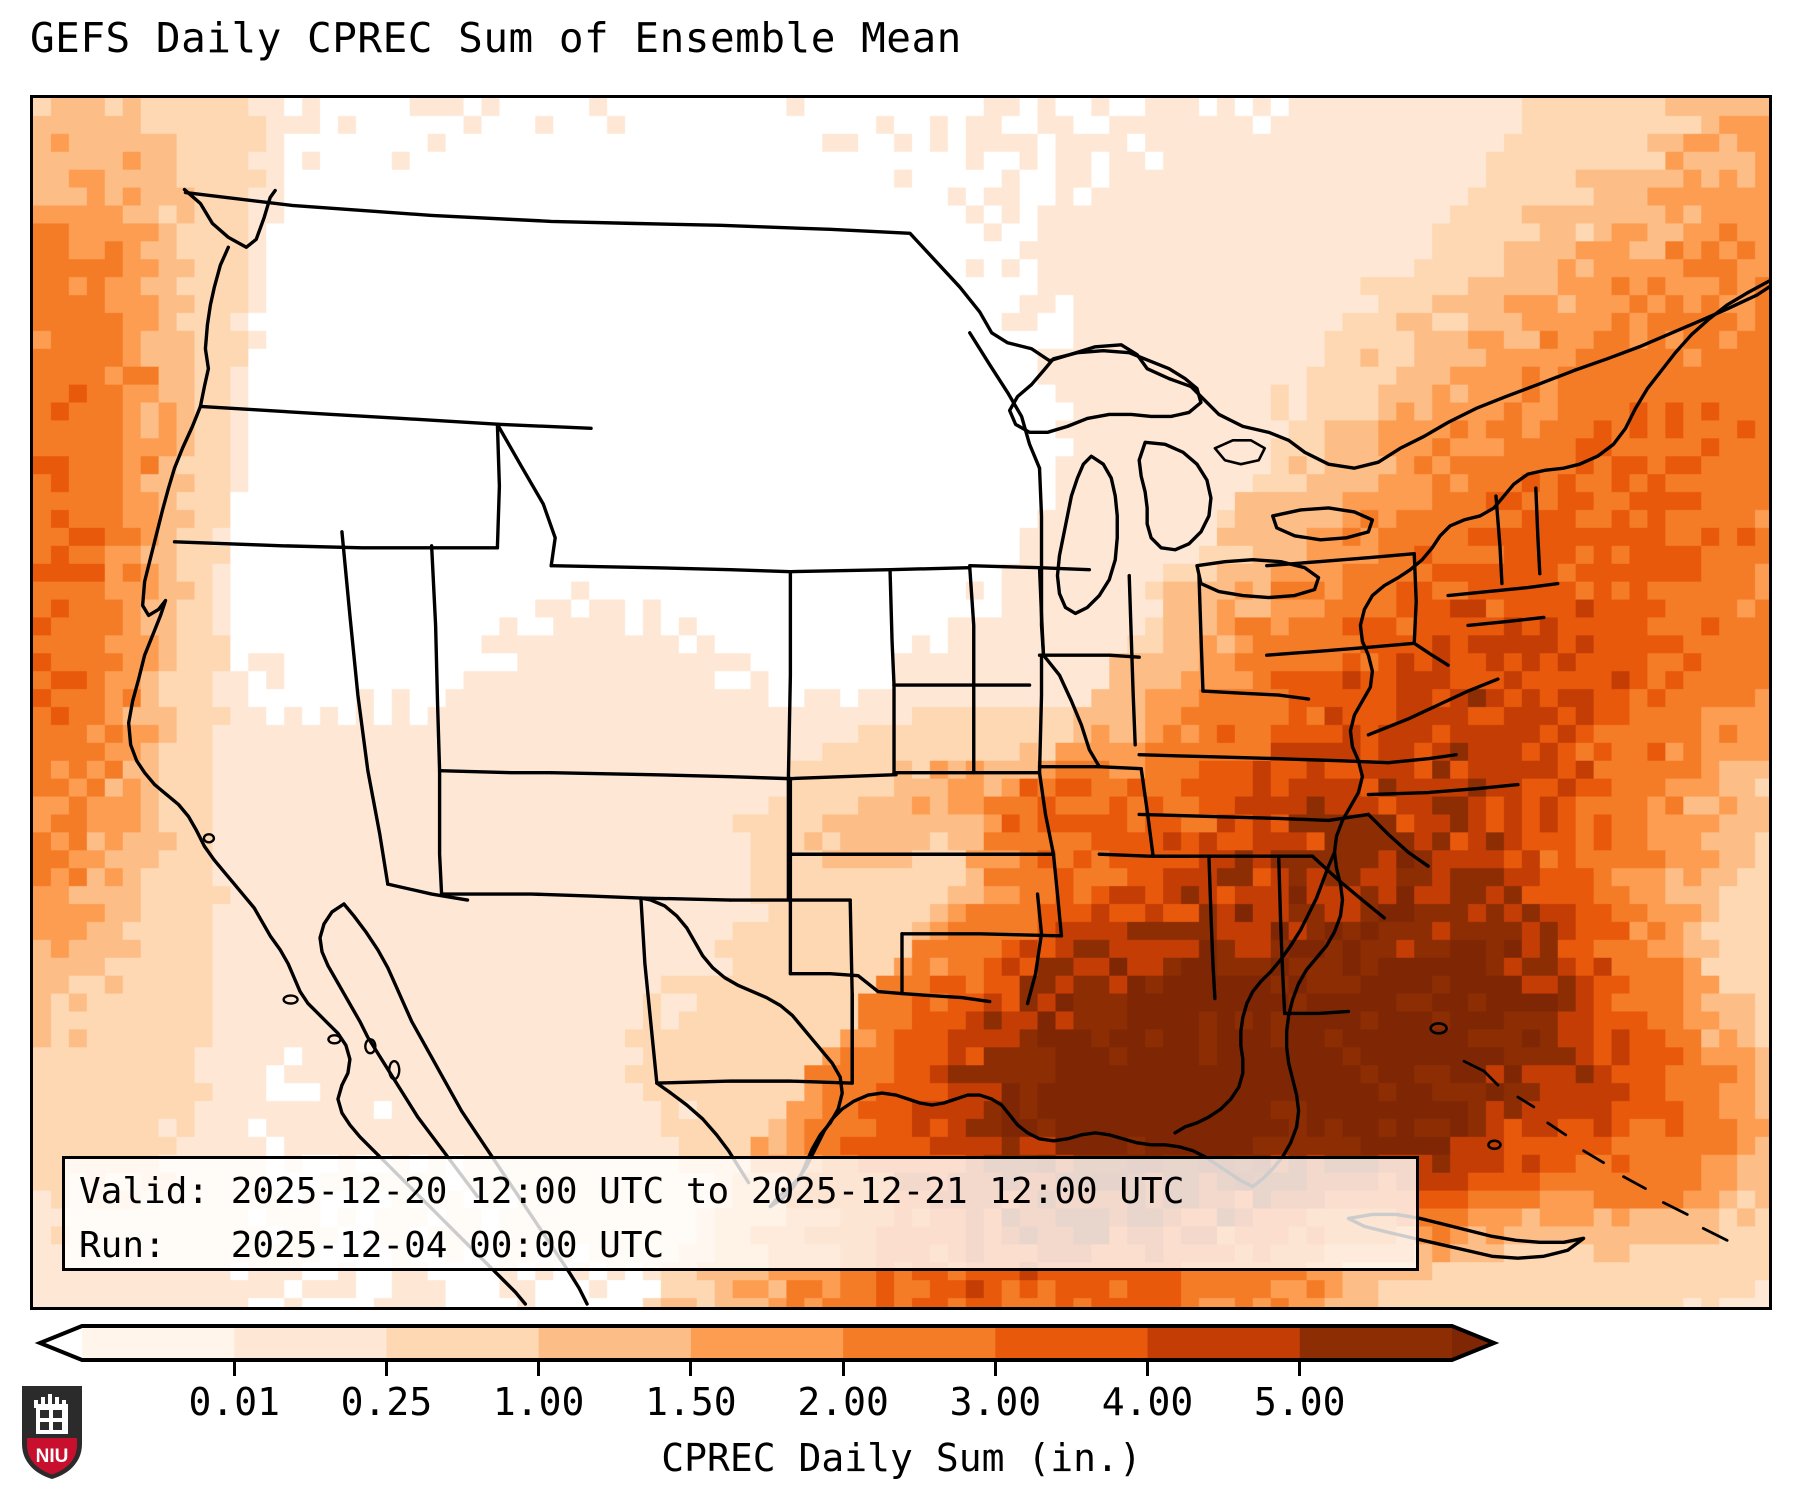  I want to click on colorbar-gradient, so click(767, 1343).